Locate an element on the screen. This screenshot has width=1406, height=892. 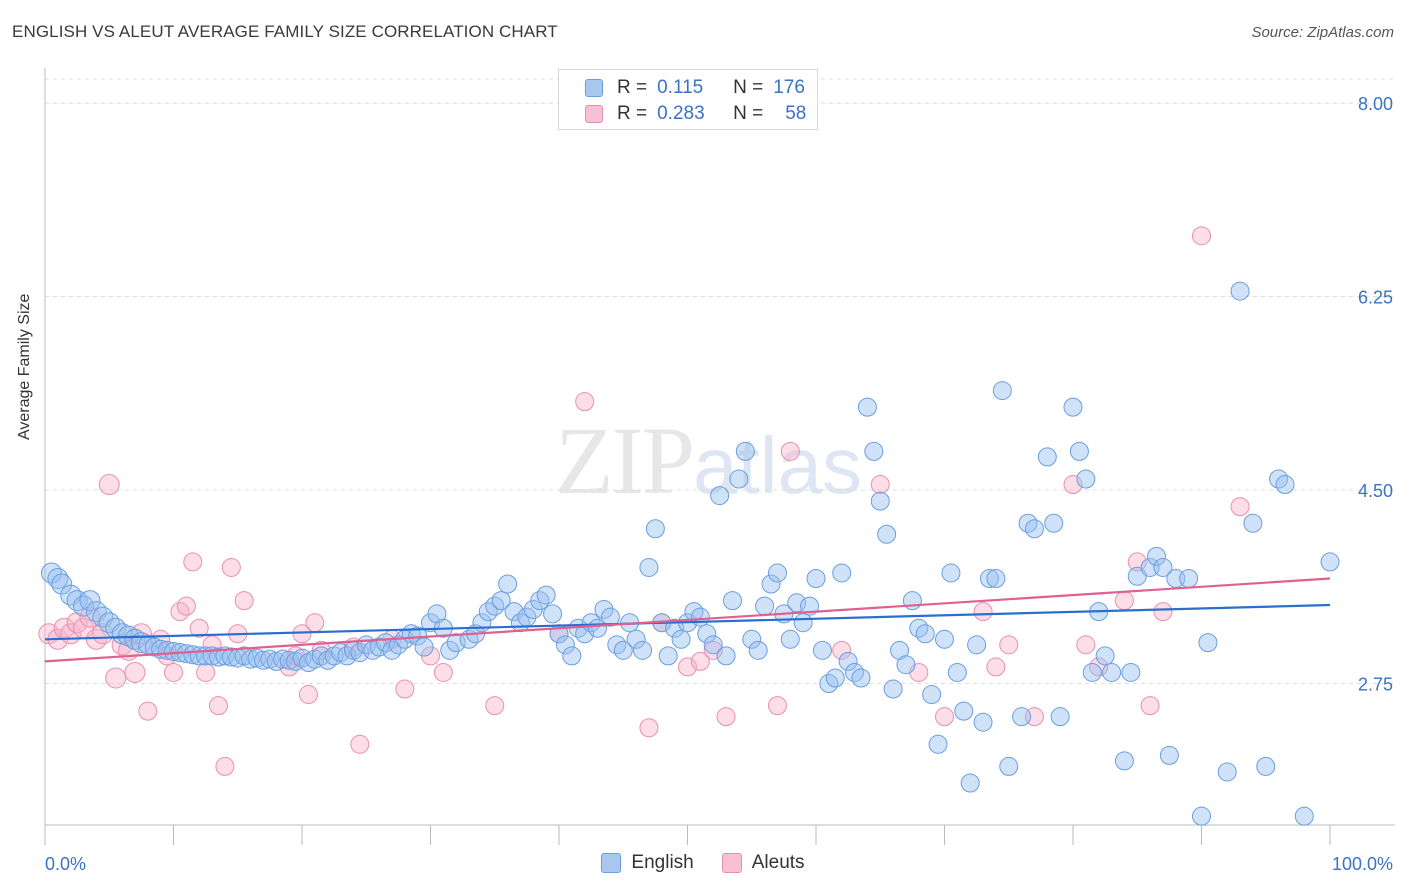
legend-row-aleuts: R = 0.283 N = 58 is located at coordinates (695, 114).